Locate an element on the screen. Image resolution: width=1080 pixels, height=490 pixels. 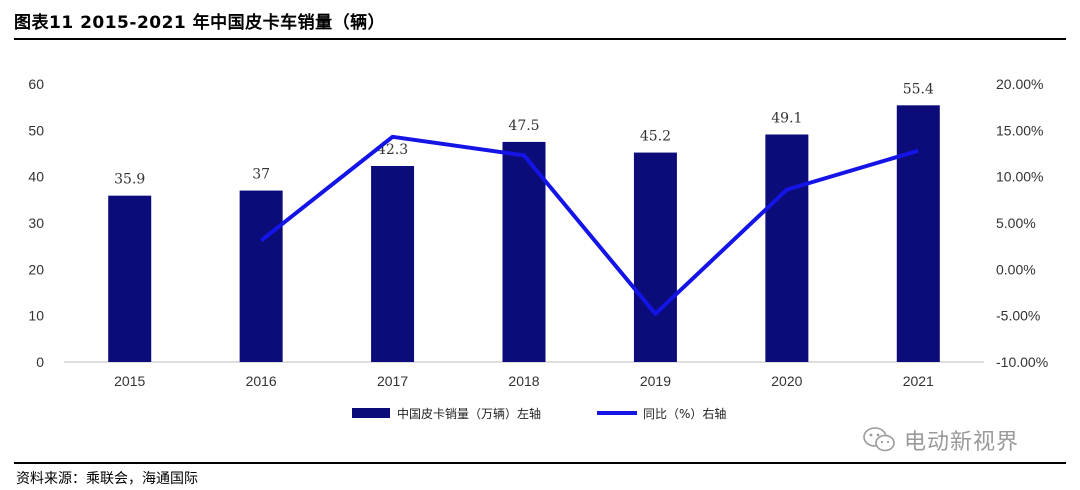
legend-label-bar: 中国皮卡销量（万辆）左轴 is located at coordinates (469, 413).